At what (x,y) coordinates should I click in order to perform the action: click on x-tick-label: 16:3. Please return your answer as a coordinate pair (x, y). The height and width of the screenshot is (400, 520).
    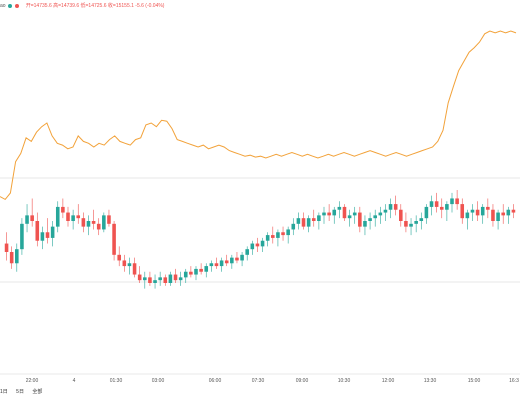
    Looking at the image, I should click on (514, 381).